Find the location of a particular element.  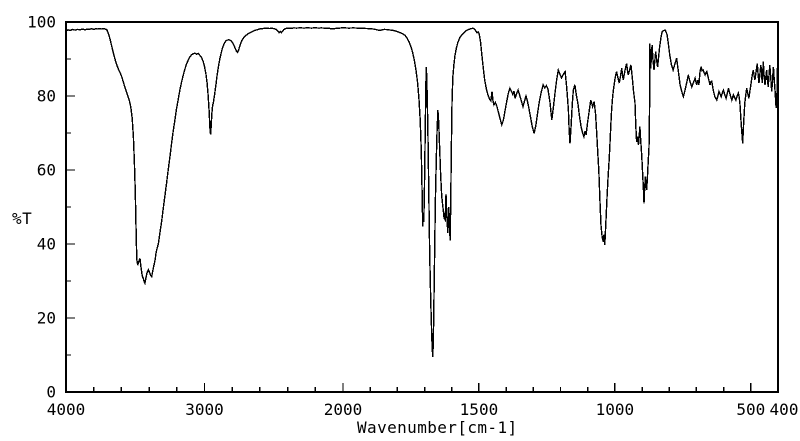

y-tick-label: 0 is located at coordinates (51, 392).